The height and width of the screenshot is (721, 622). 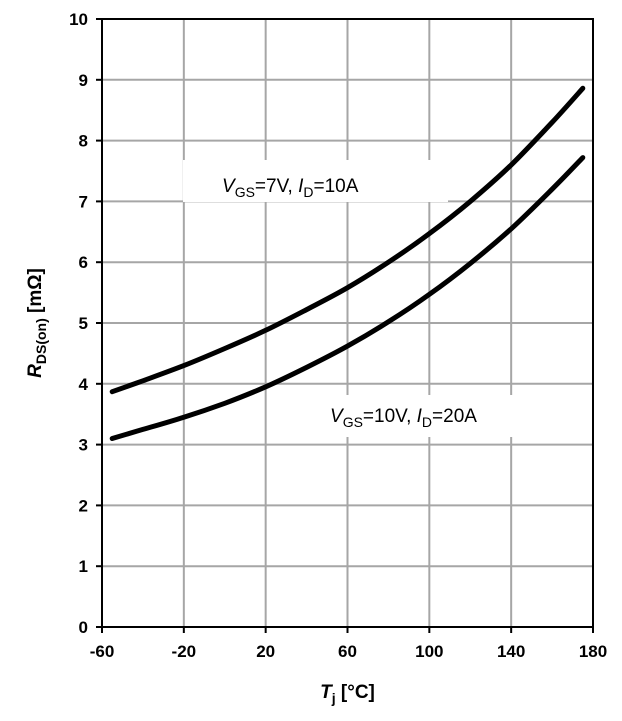 I want to click on annotation-part: =10V,, so click(x=390, y=416).